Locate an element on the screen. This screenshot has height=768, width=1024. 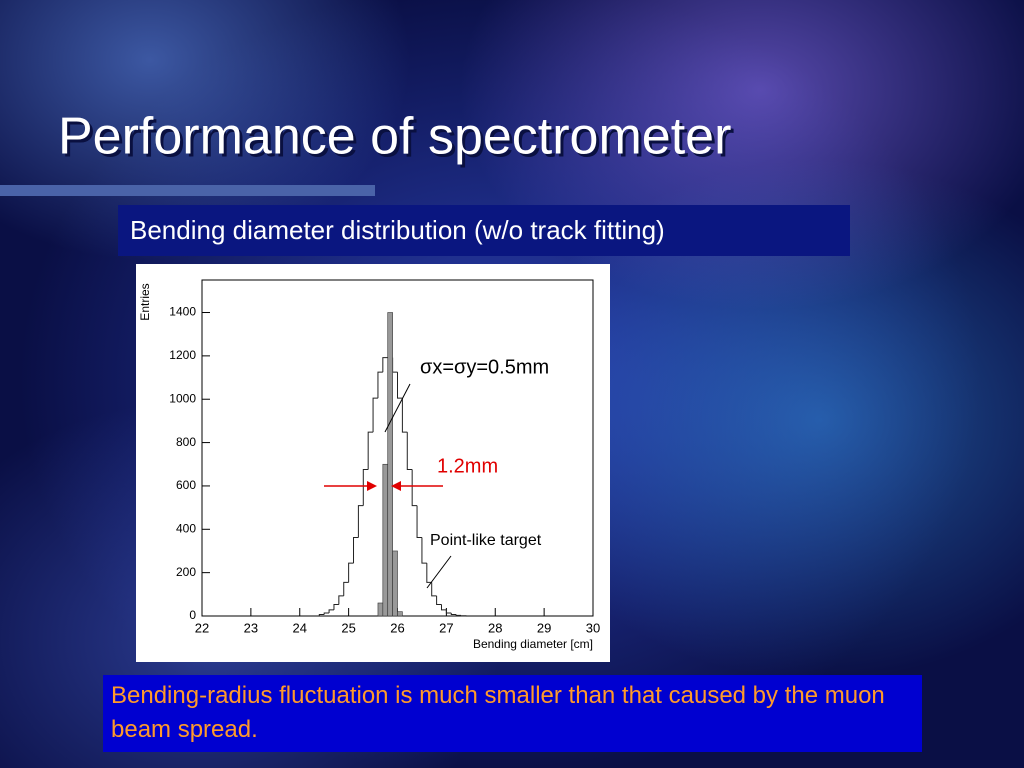
y-tick-label: 400 is located at coordinates (186, 528).